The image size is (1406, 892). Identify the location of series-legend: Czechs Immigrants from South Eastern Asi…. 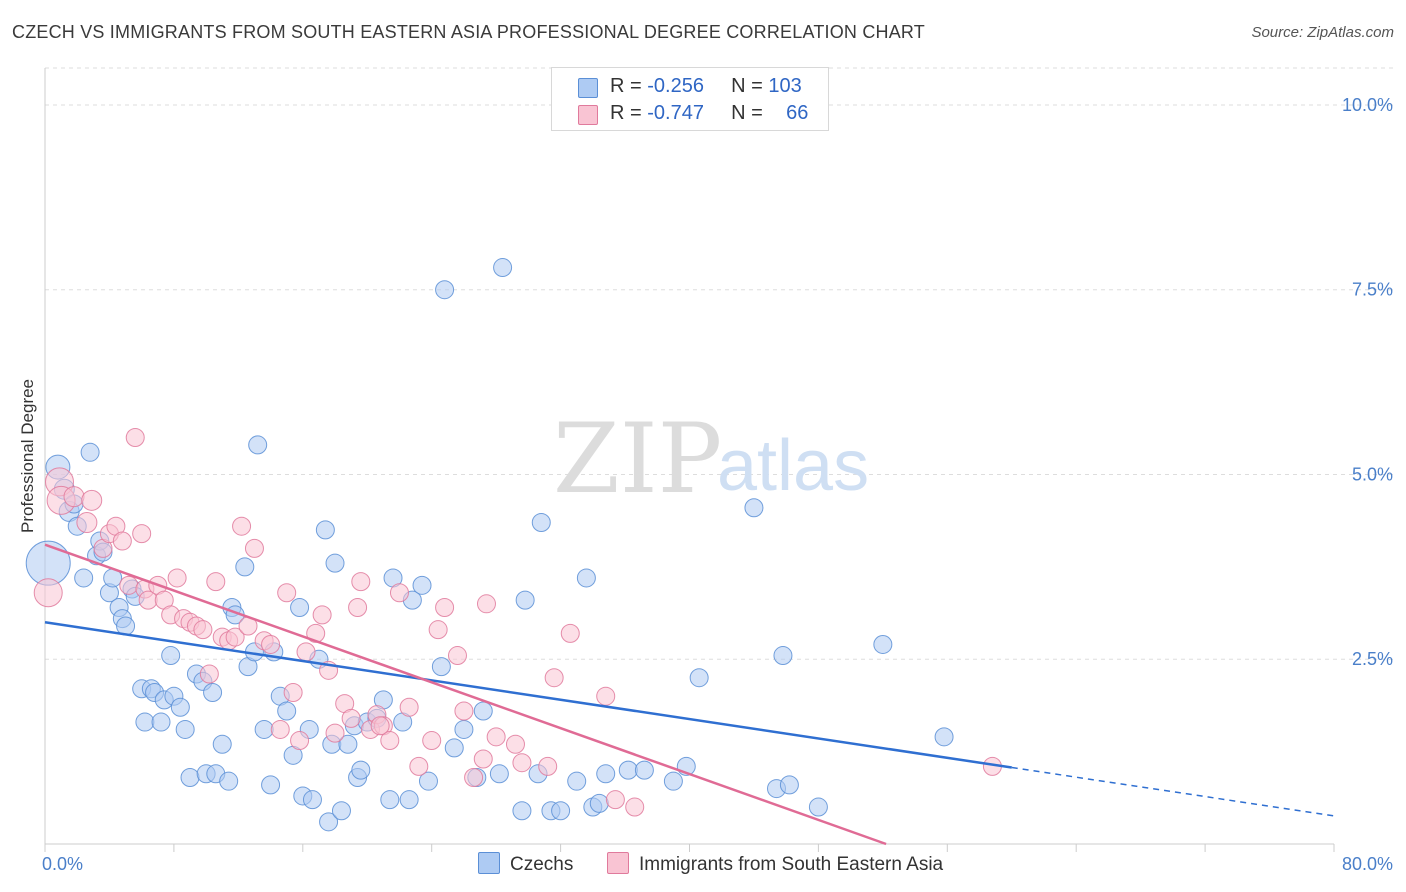
(703, 864).